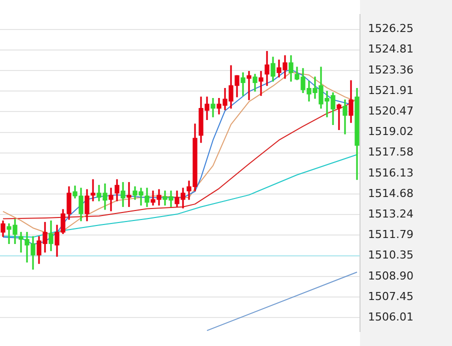 Image resolution: width=452 pixels, height=346 pixels. I want to click on y-tick-label: 1513.24, so click(391, 213).